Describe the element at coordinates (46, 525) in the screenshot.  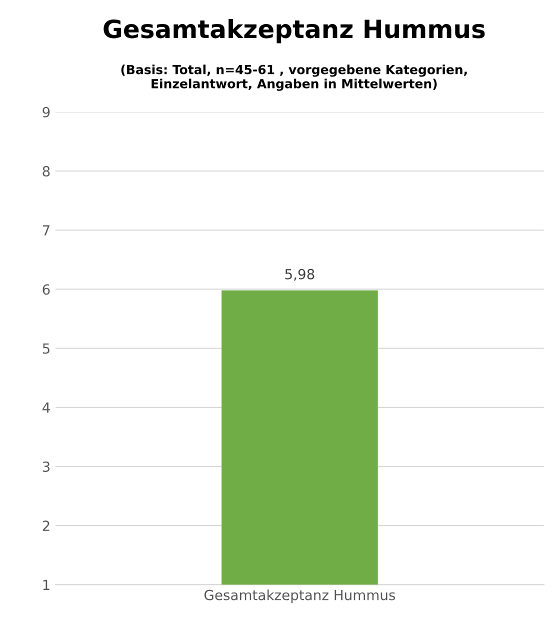
I see `y-tick-label: 2` at that location.